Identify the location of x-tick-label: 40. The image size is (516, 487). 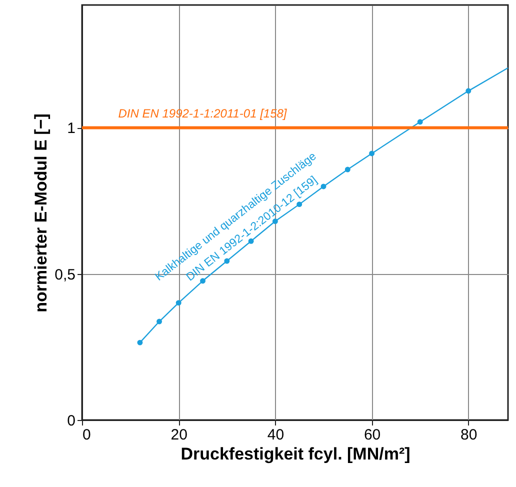
(275, 435).